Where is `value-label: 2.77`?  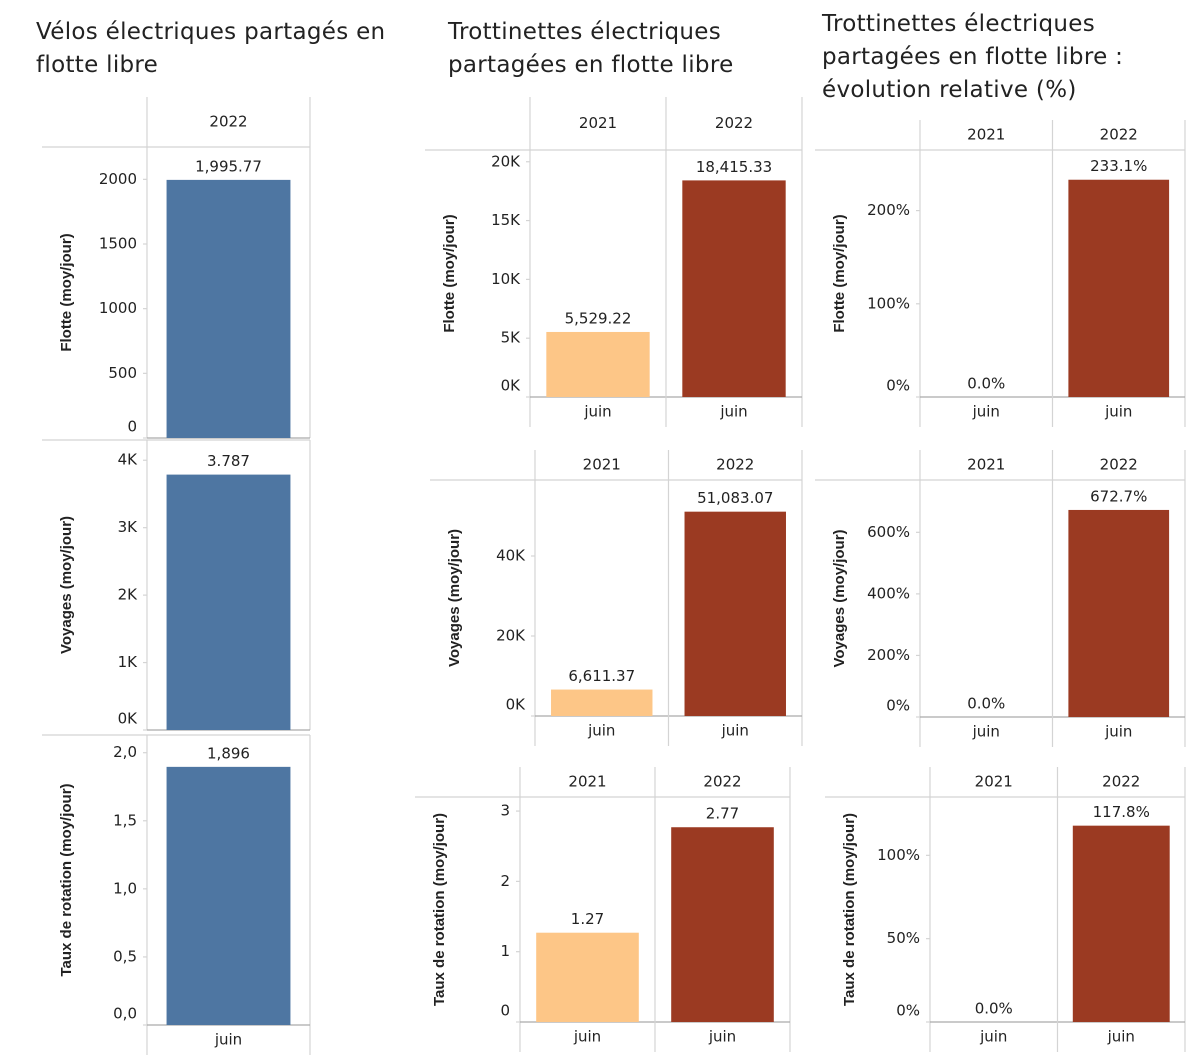
value-label: 2.77 is located at coordinates (722, 814).